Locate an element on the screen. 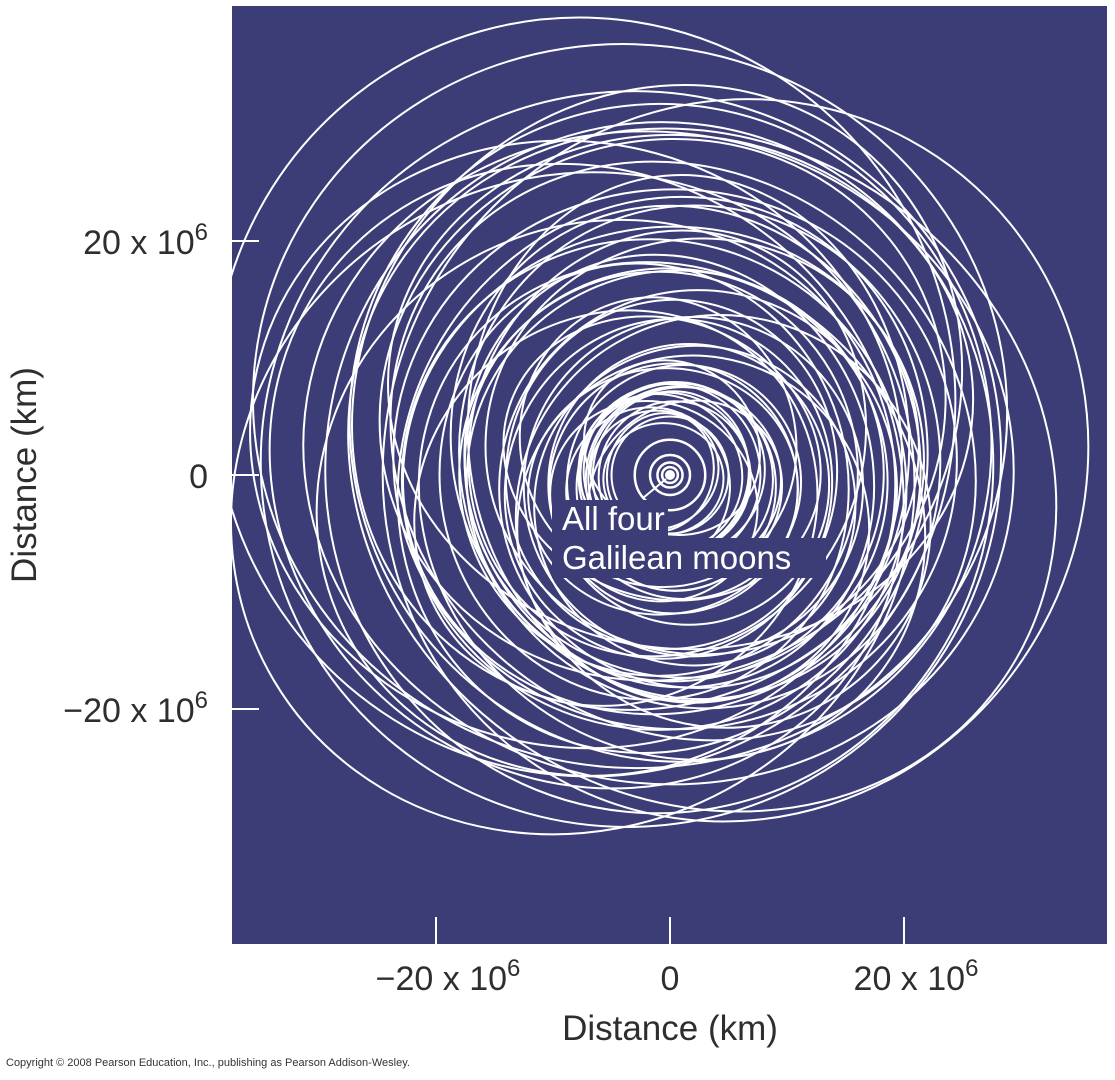 This screenshot has width=1115, height=1080. x-axis-title: Distance (km) is located at coordinates (670, 1028).